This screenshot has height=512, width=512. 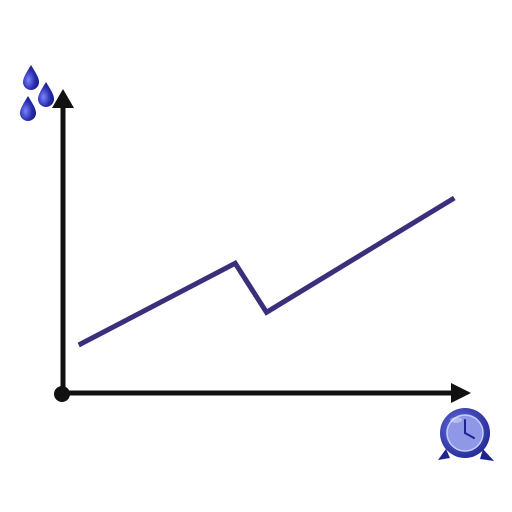 I want to click on water-drops-icon, so click(x=37, y=93).